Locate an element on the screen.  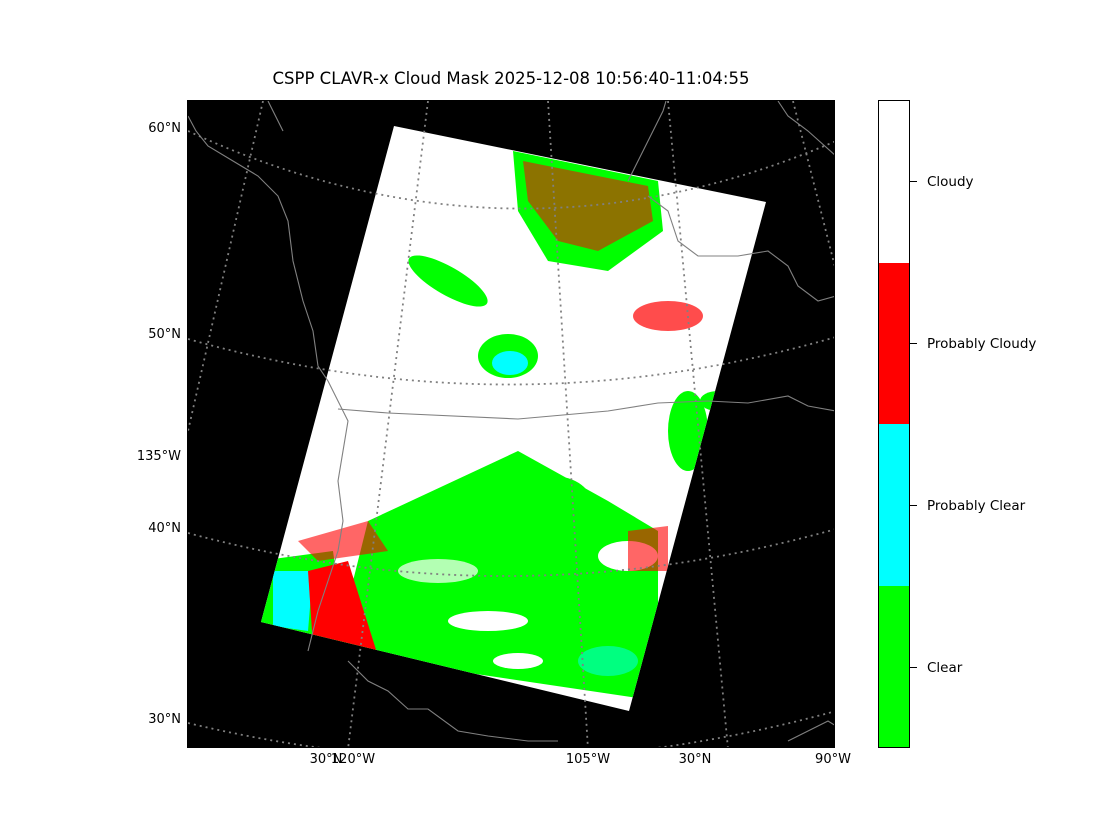
lat-label-30n: 30°N is located at coordinates (164, 719).